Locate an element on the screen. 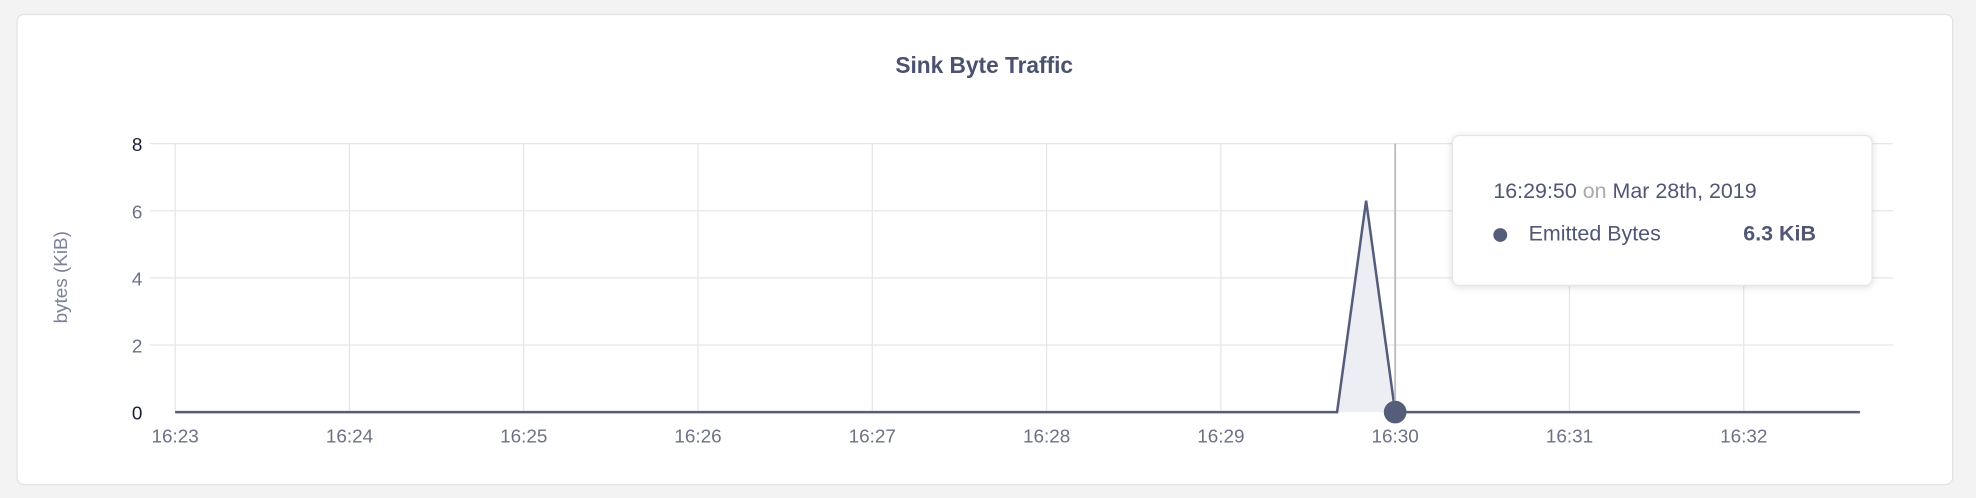 This screenshot has width=1976, height=498. tooltip-header: 16:29:50 on Mar 28th, 2019 is located at coordinates (1682, 191).